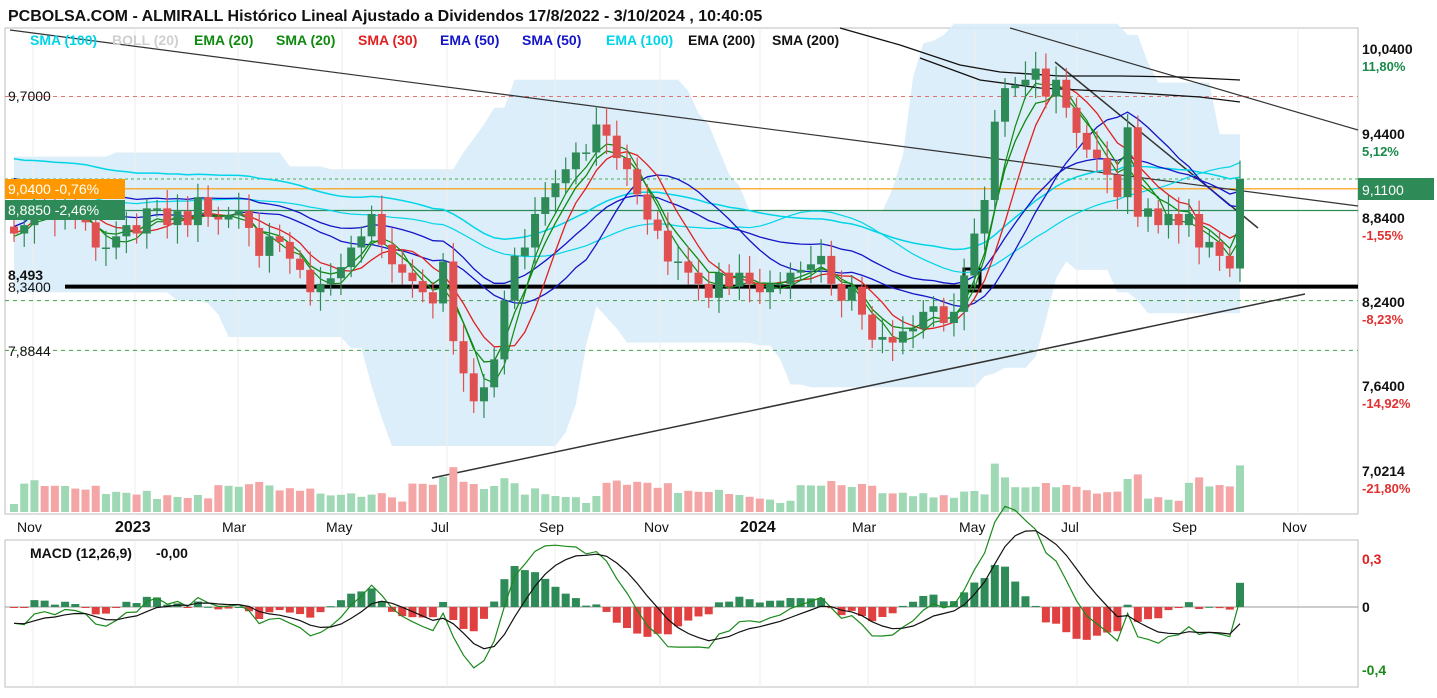 Image resolution: width=1437 pixels, height=698 pixels. Describe the element at coordinates (972, 527) in the screenshot. I see `x-axis-label-9: May` at that location.